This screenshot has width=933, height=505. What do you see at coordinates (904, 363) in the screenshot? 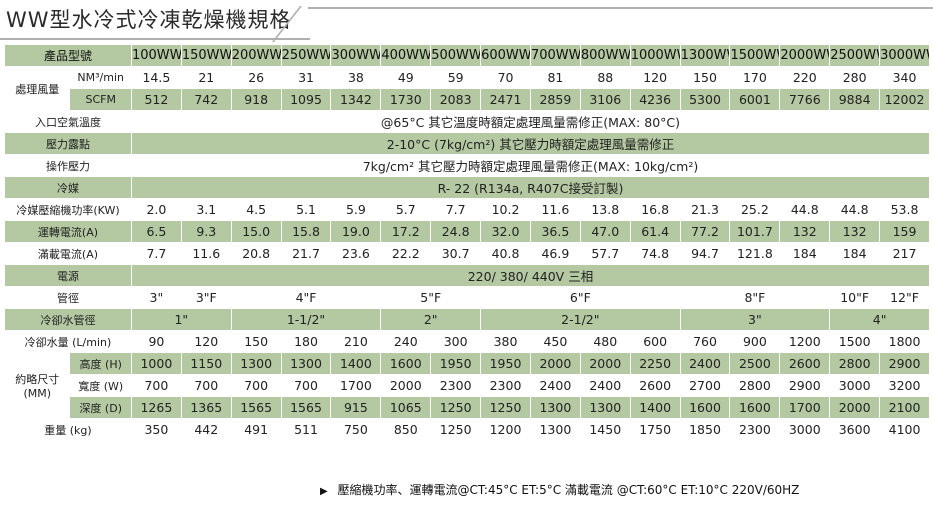
I see `height-row-value: 2900` at bounding box center [904, 363].